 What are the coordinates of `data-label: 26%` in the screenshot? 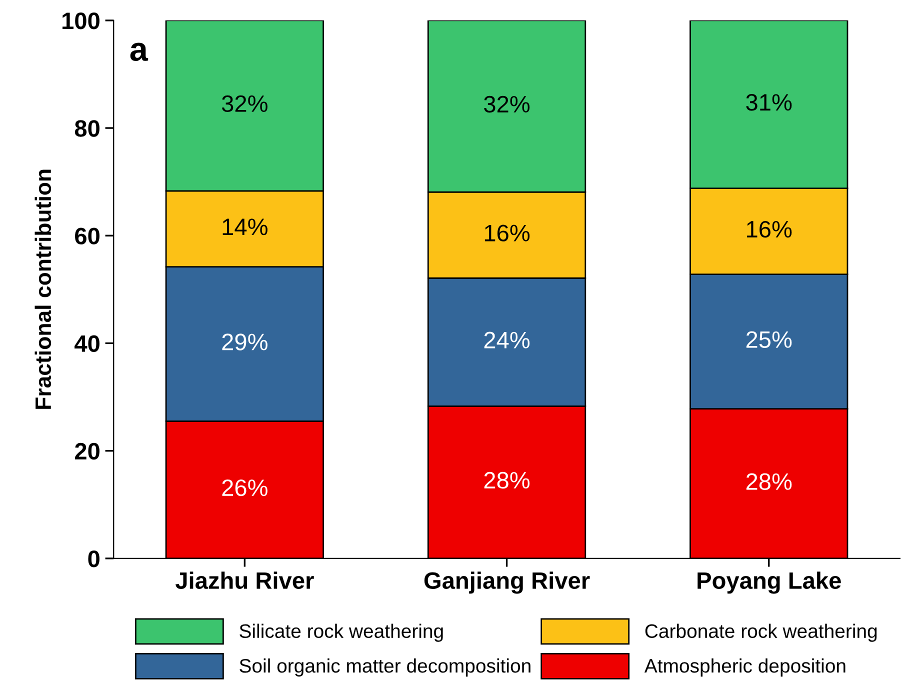 It's located at (245, 487).